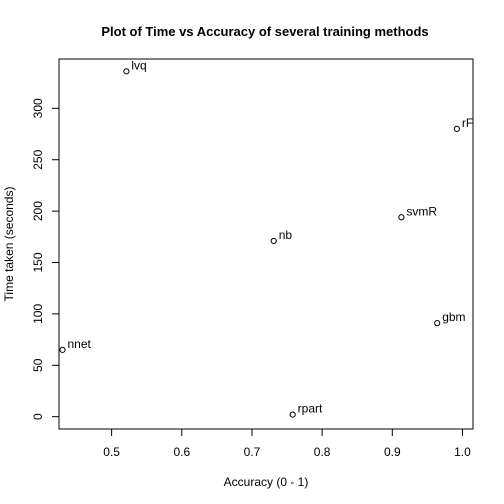 The image size is (504, 504). What do you see at coordinates (138, 65) in the screenshot?
I see `point-label: lvq` at bounding box center [138, 65].